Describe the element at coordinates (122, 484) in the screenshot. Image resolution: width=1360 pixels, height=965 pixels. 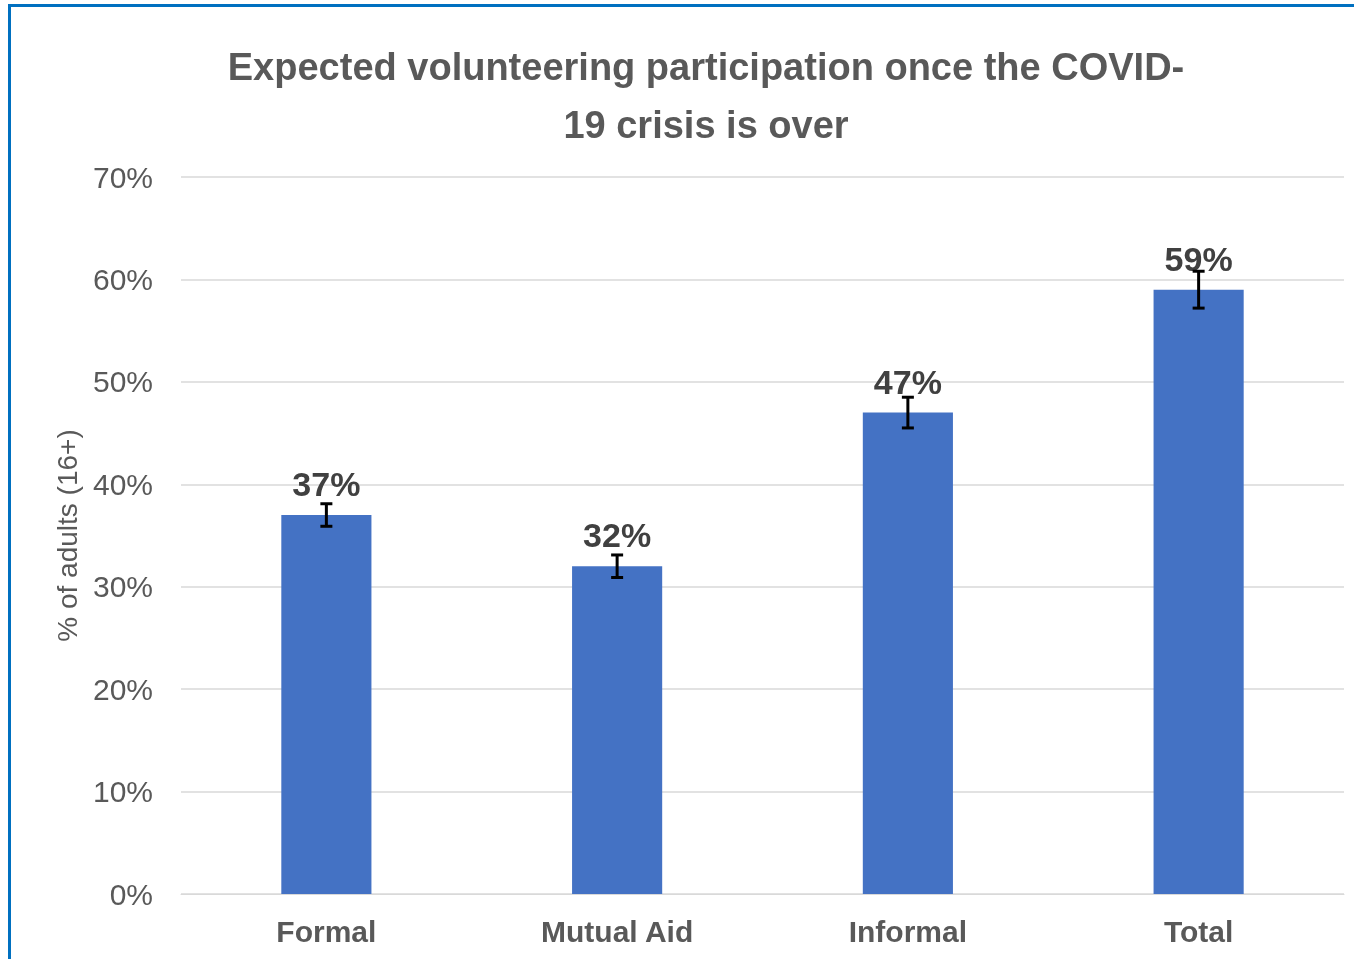
I see `y-tick-label: 40%` at that location.